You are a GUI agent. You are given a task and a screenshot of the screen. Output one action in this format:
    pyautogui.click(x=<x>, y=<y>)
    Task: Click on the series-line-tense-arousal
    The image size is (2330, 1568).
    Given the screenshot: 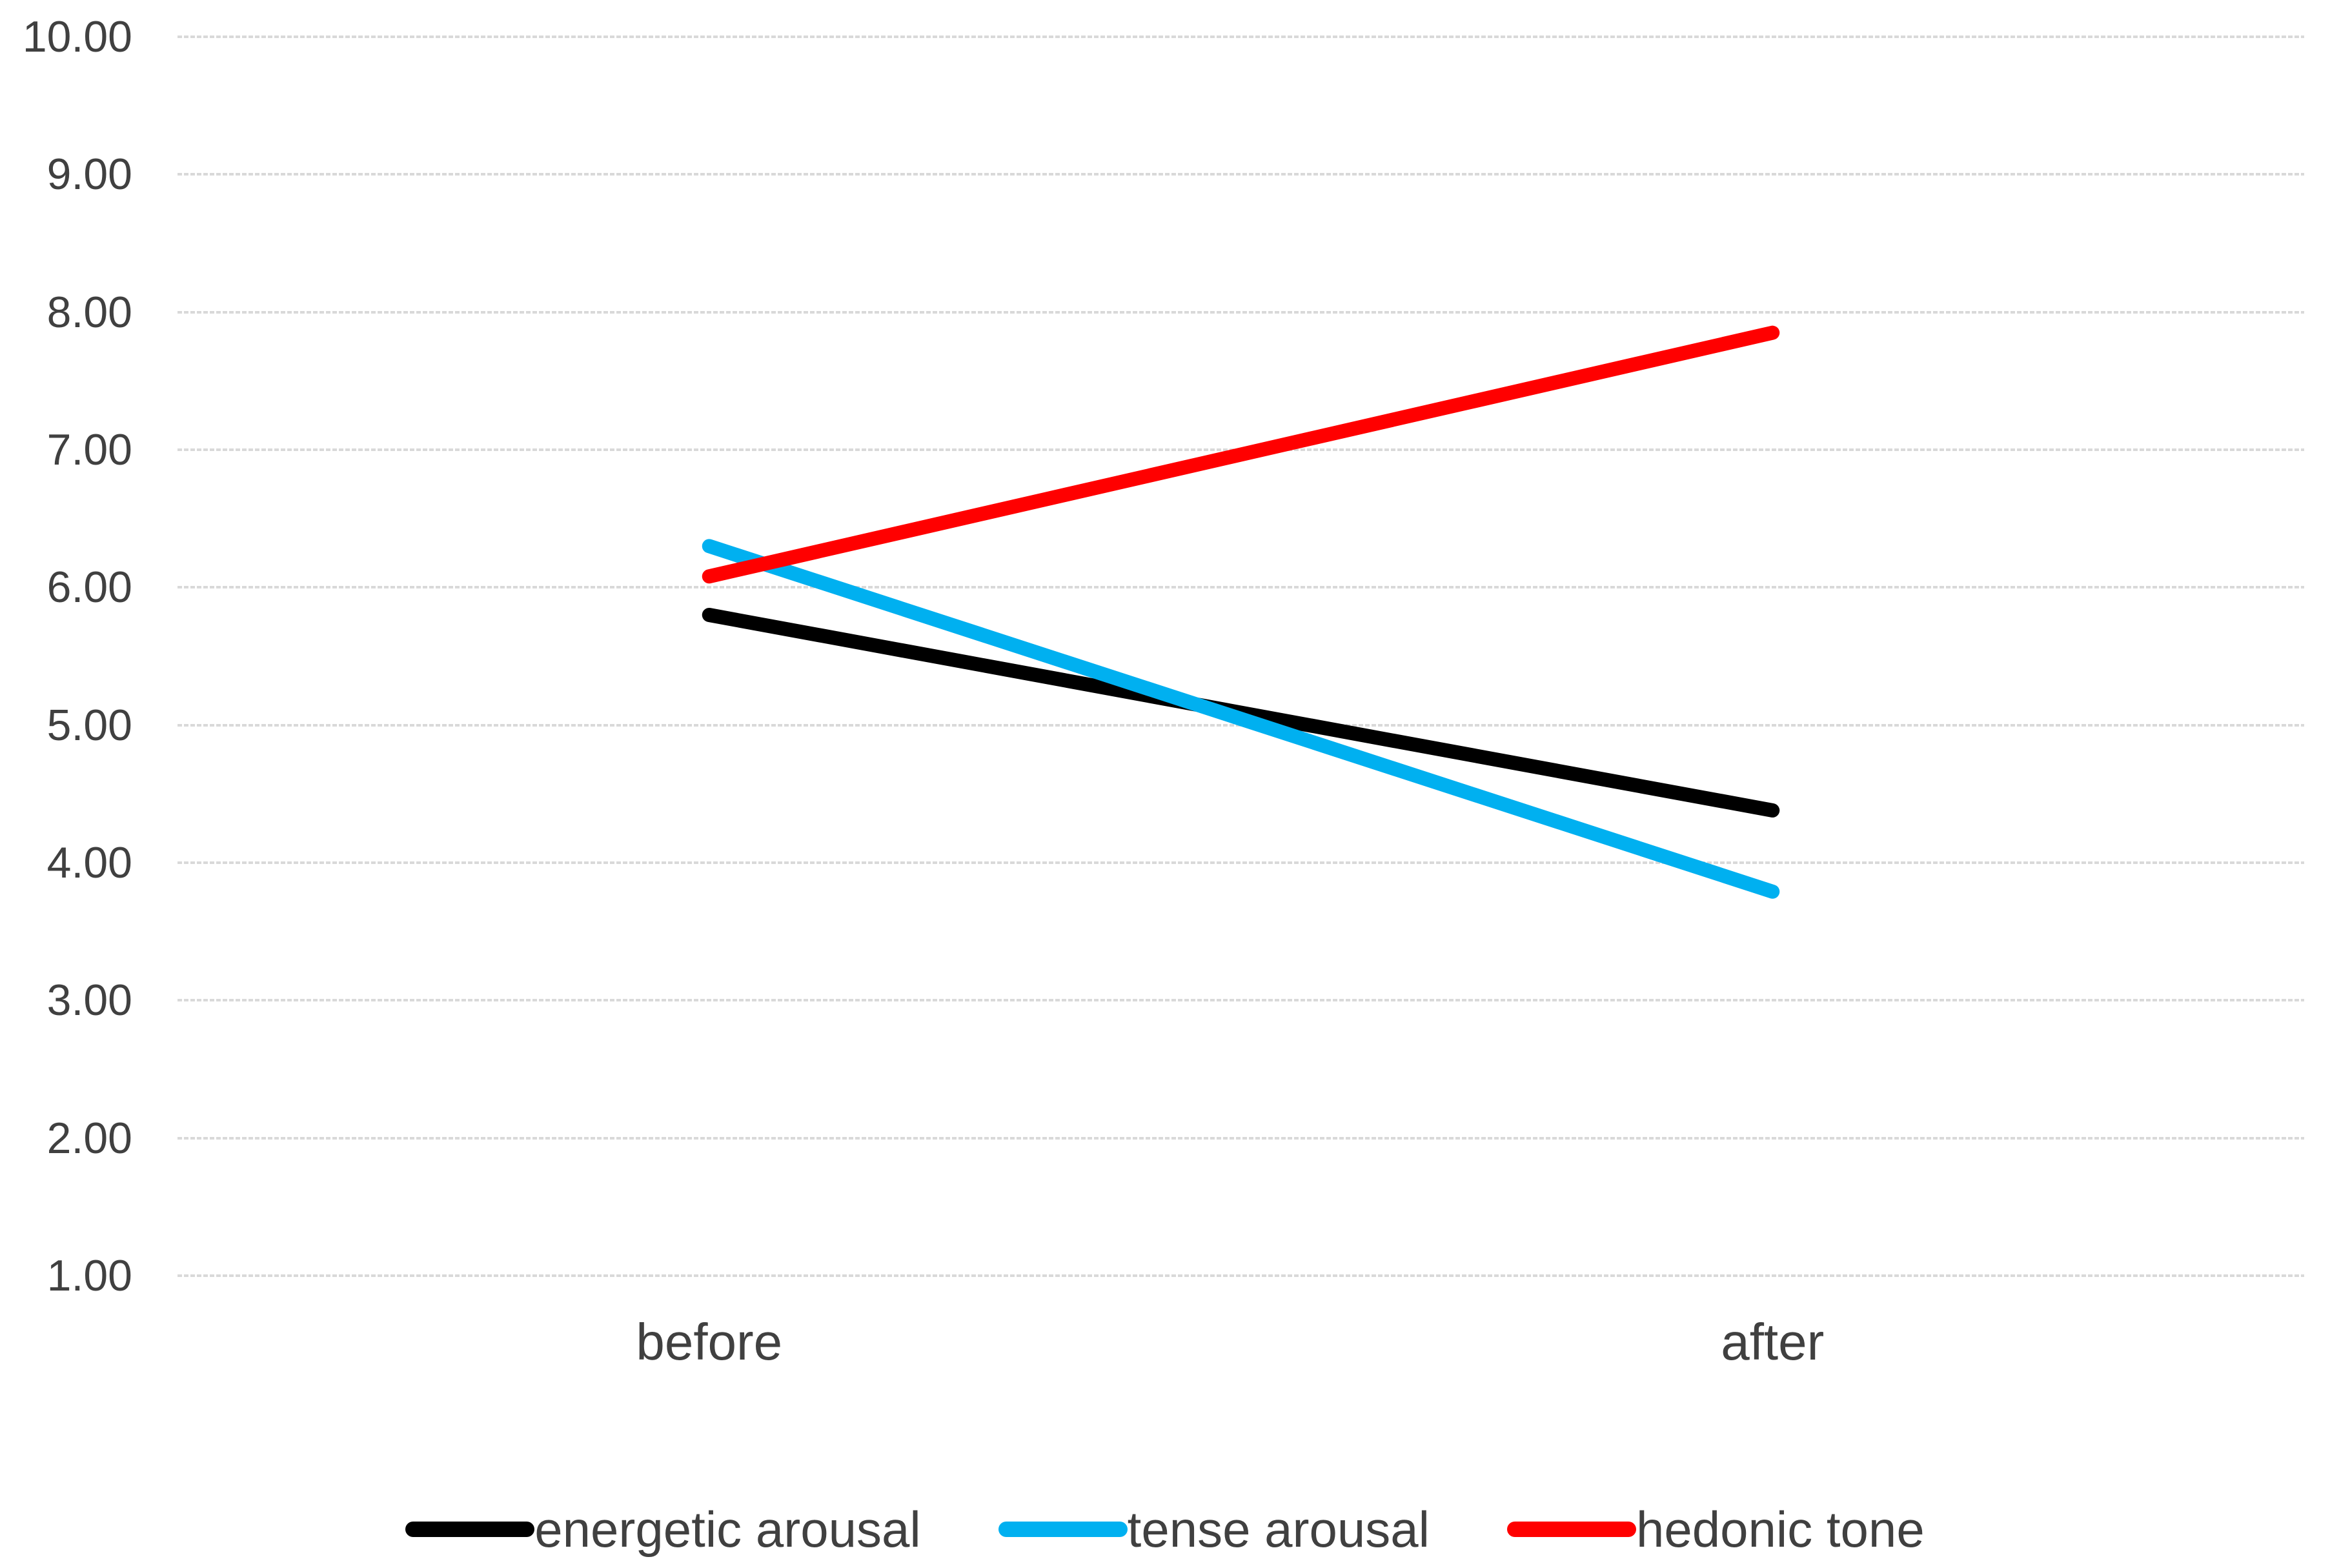 What is the action you would take?
    pyautogui.click(x=1241, y=719)
    